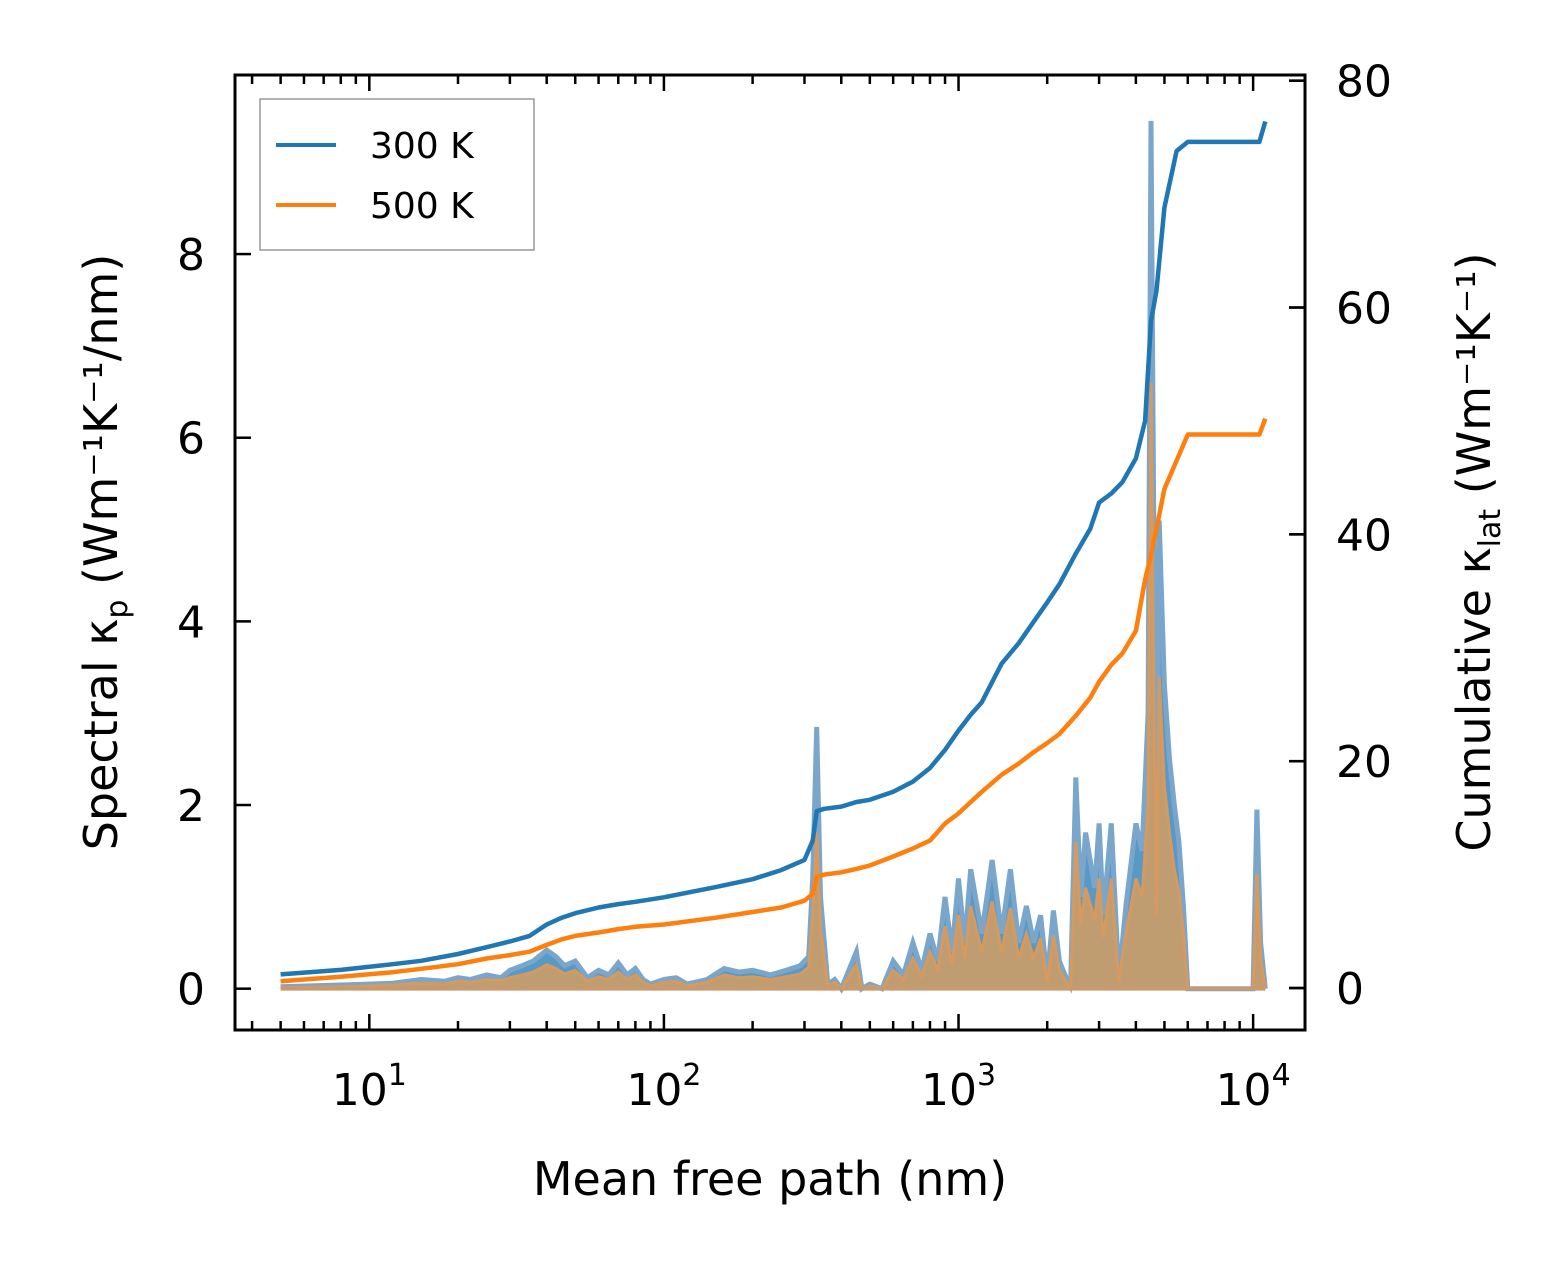  What do you see at coordinates (369, 1087) in the screenshot?
I see `x-tick-label: 10¹` at bounding box center [369, 1087].